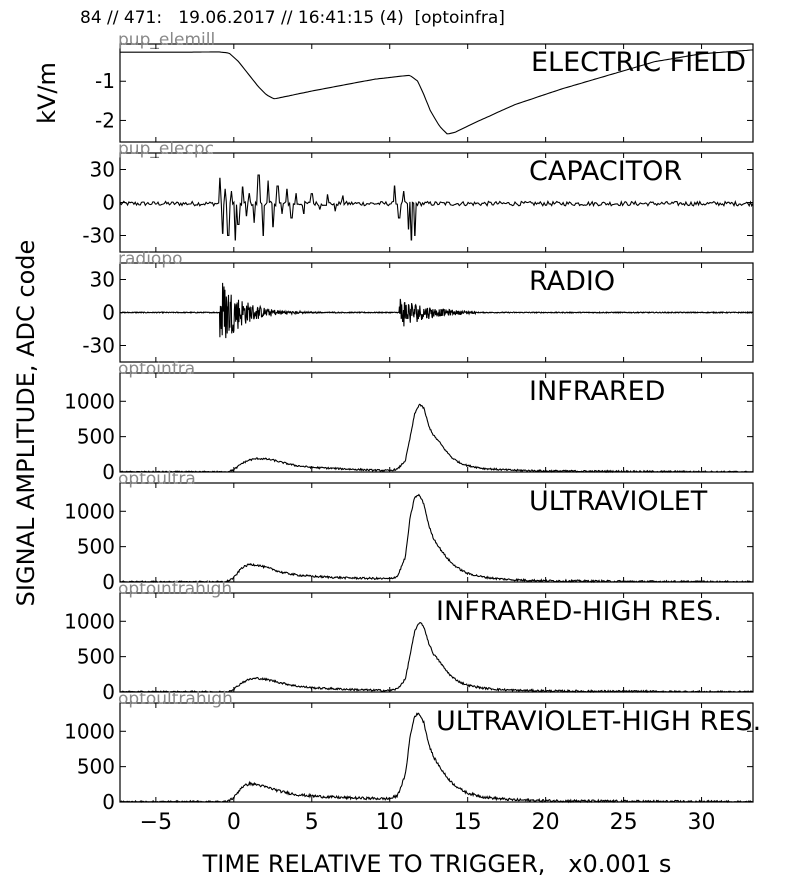 The height and width of the screenshot is (882, 792). I want to click on x-tick-label: 30, so click(702, 822).